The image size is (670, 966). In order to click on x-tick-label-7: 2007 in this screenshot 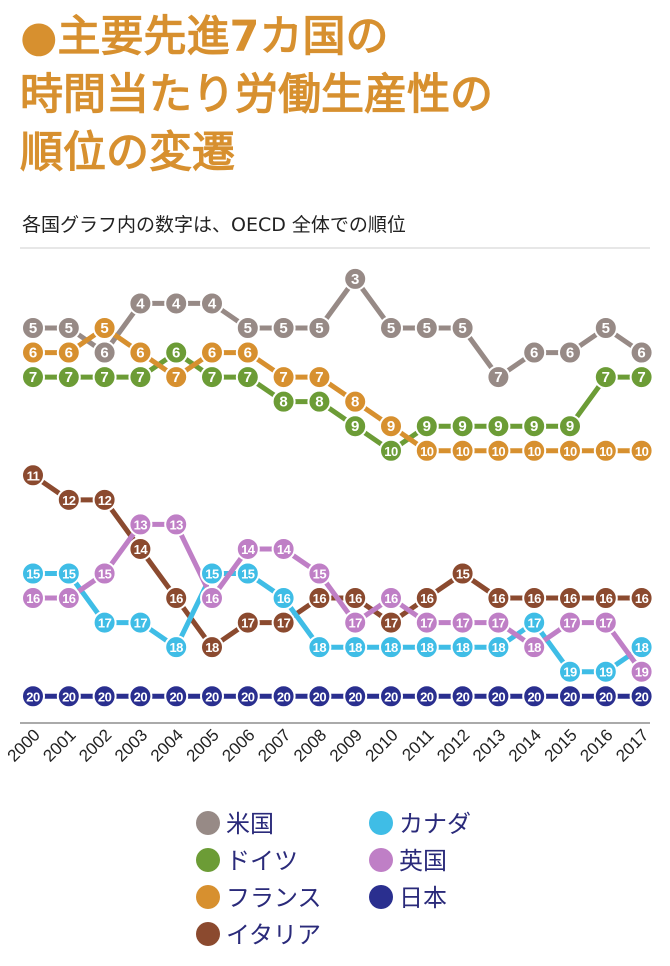, I will do `click(274, 745)`.